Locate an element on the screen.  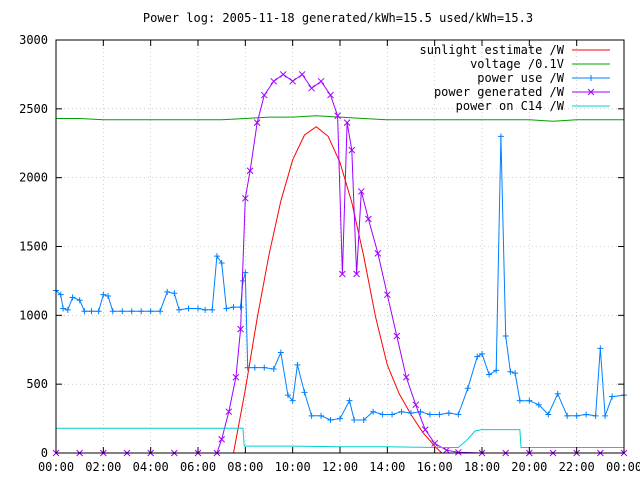
legend-label: power on C14 /W is located at coordinates (510, 106).